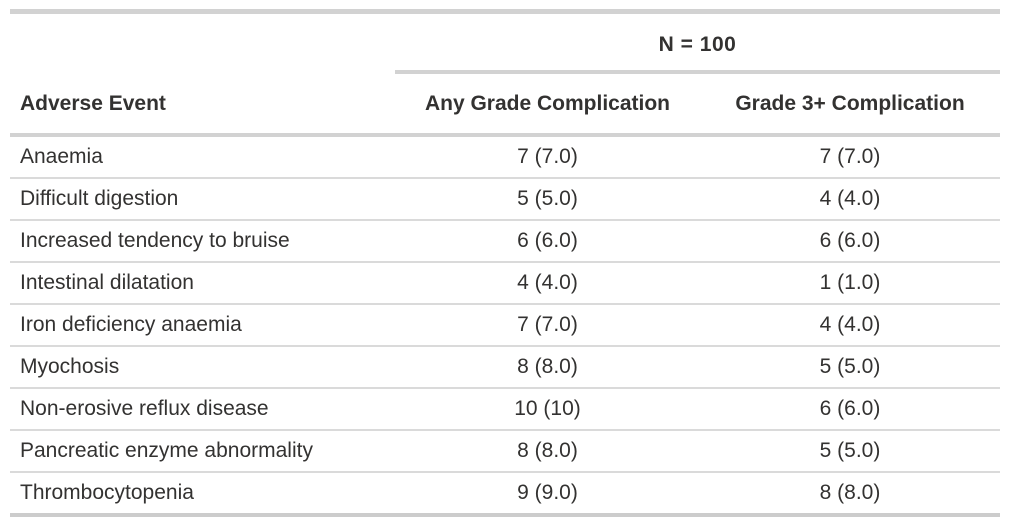 This screenshot has height=526, width=1012. Describe the element at coordinates (505, 515) in the screenshot. I see `table-bottom-rule` at that location.